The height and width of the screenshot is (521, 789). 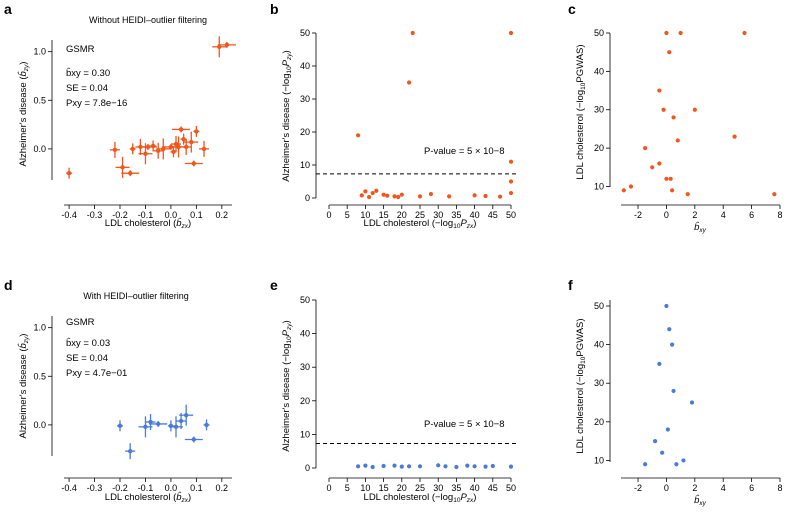 I want to click on panel-a-x-tick-label: -0.1, so click(x=146, y=215).